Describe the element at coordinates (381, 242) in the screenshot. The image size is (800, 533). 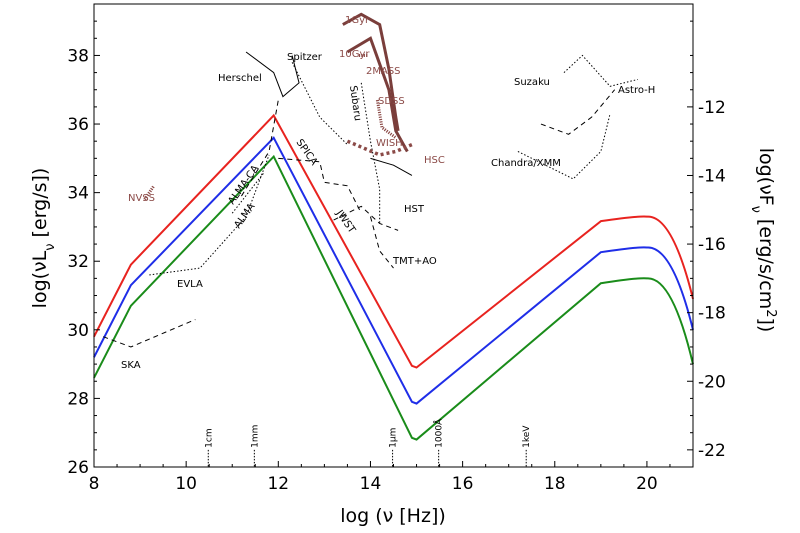
I see `instrument-tmt-ao` at that location.